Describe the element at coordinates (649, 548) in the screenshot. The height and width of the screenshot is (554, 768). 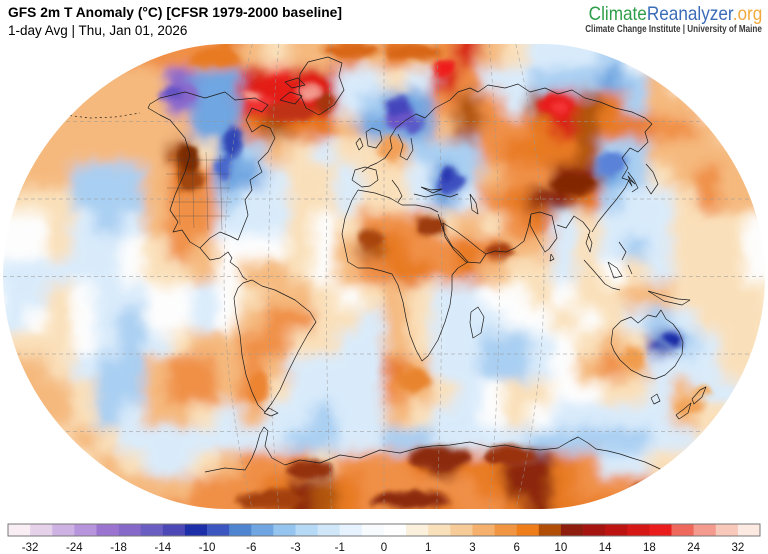
I see `svg-text: 18` at that location.